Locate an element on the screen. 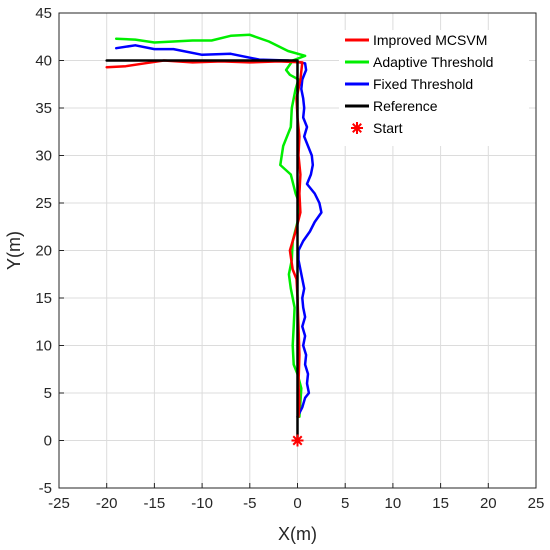 The height and width of the screenshot is (550, 550). x-tick-label: 5 is located at coordinates (345, 503).